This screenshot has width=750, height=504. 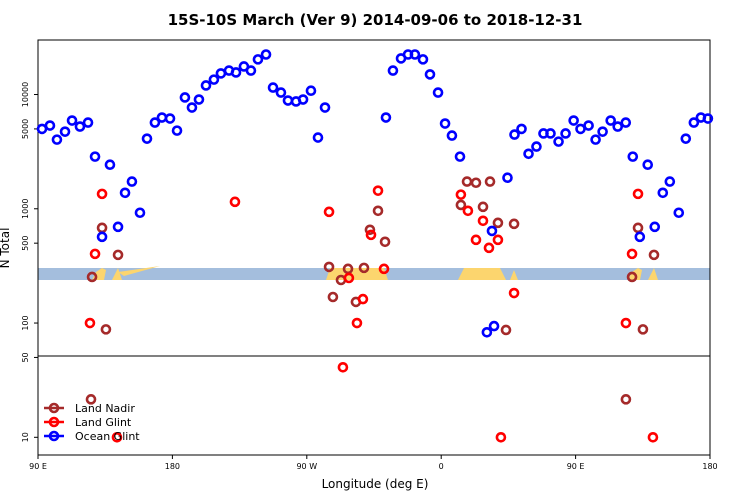 I want to click on y-tick-label: 50, so click(x=25, y=357).